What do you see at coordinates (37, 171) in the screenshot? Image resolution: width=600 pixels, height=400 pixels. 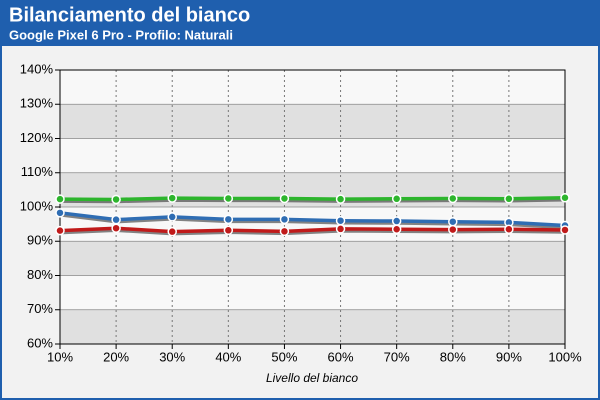 I see `y-tick-label: 110%` at bounding box center [37, 171].